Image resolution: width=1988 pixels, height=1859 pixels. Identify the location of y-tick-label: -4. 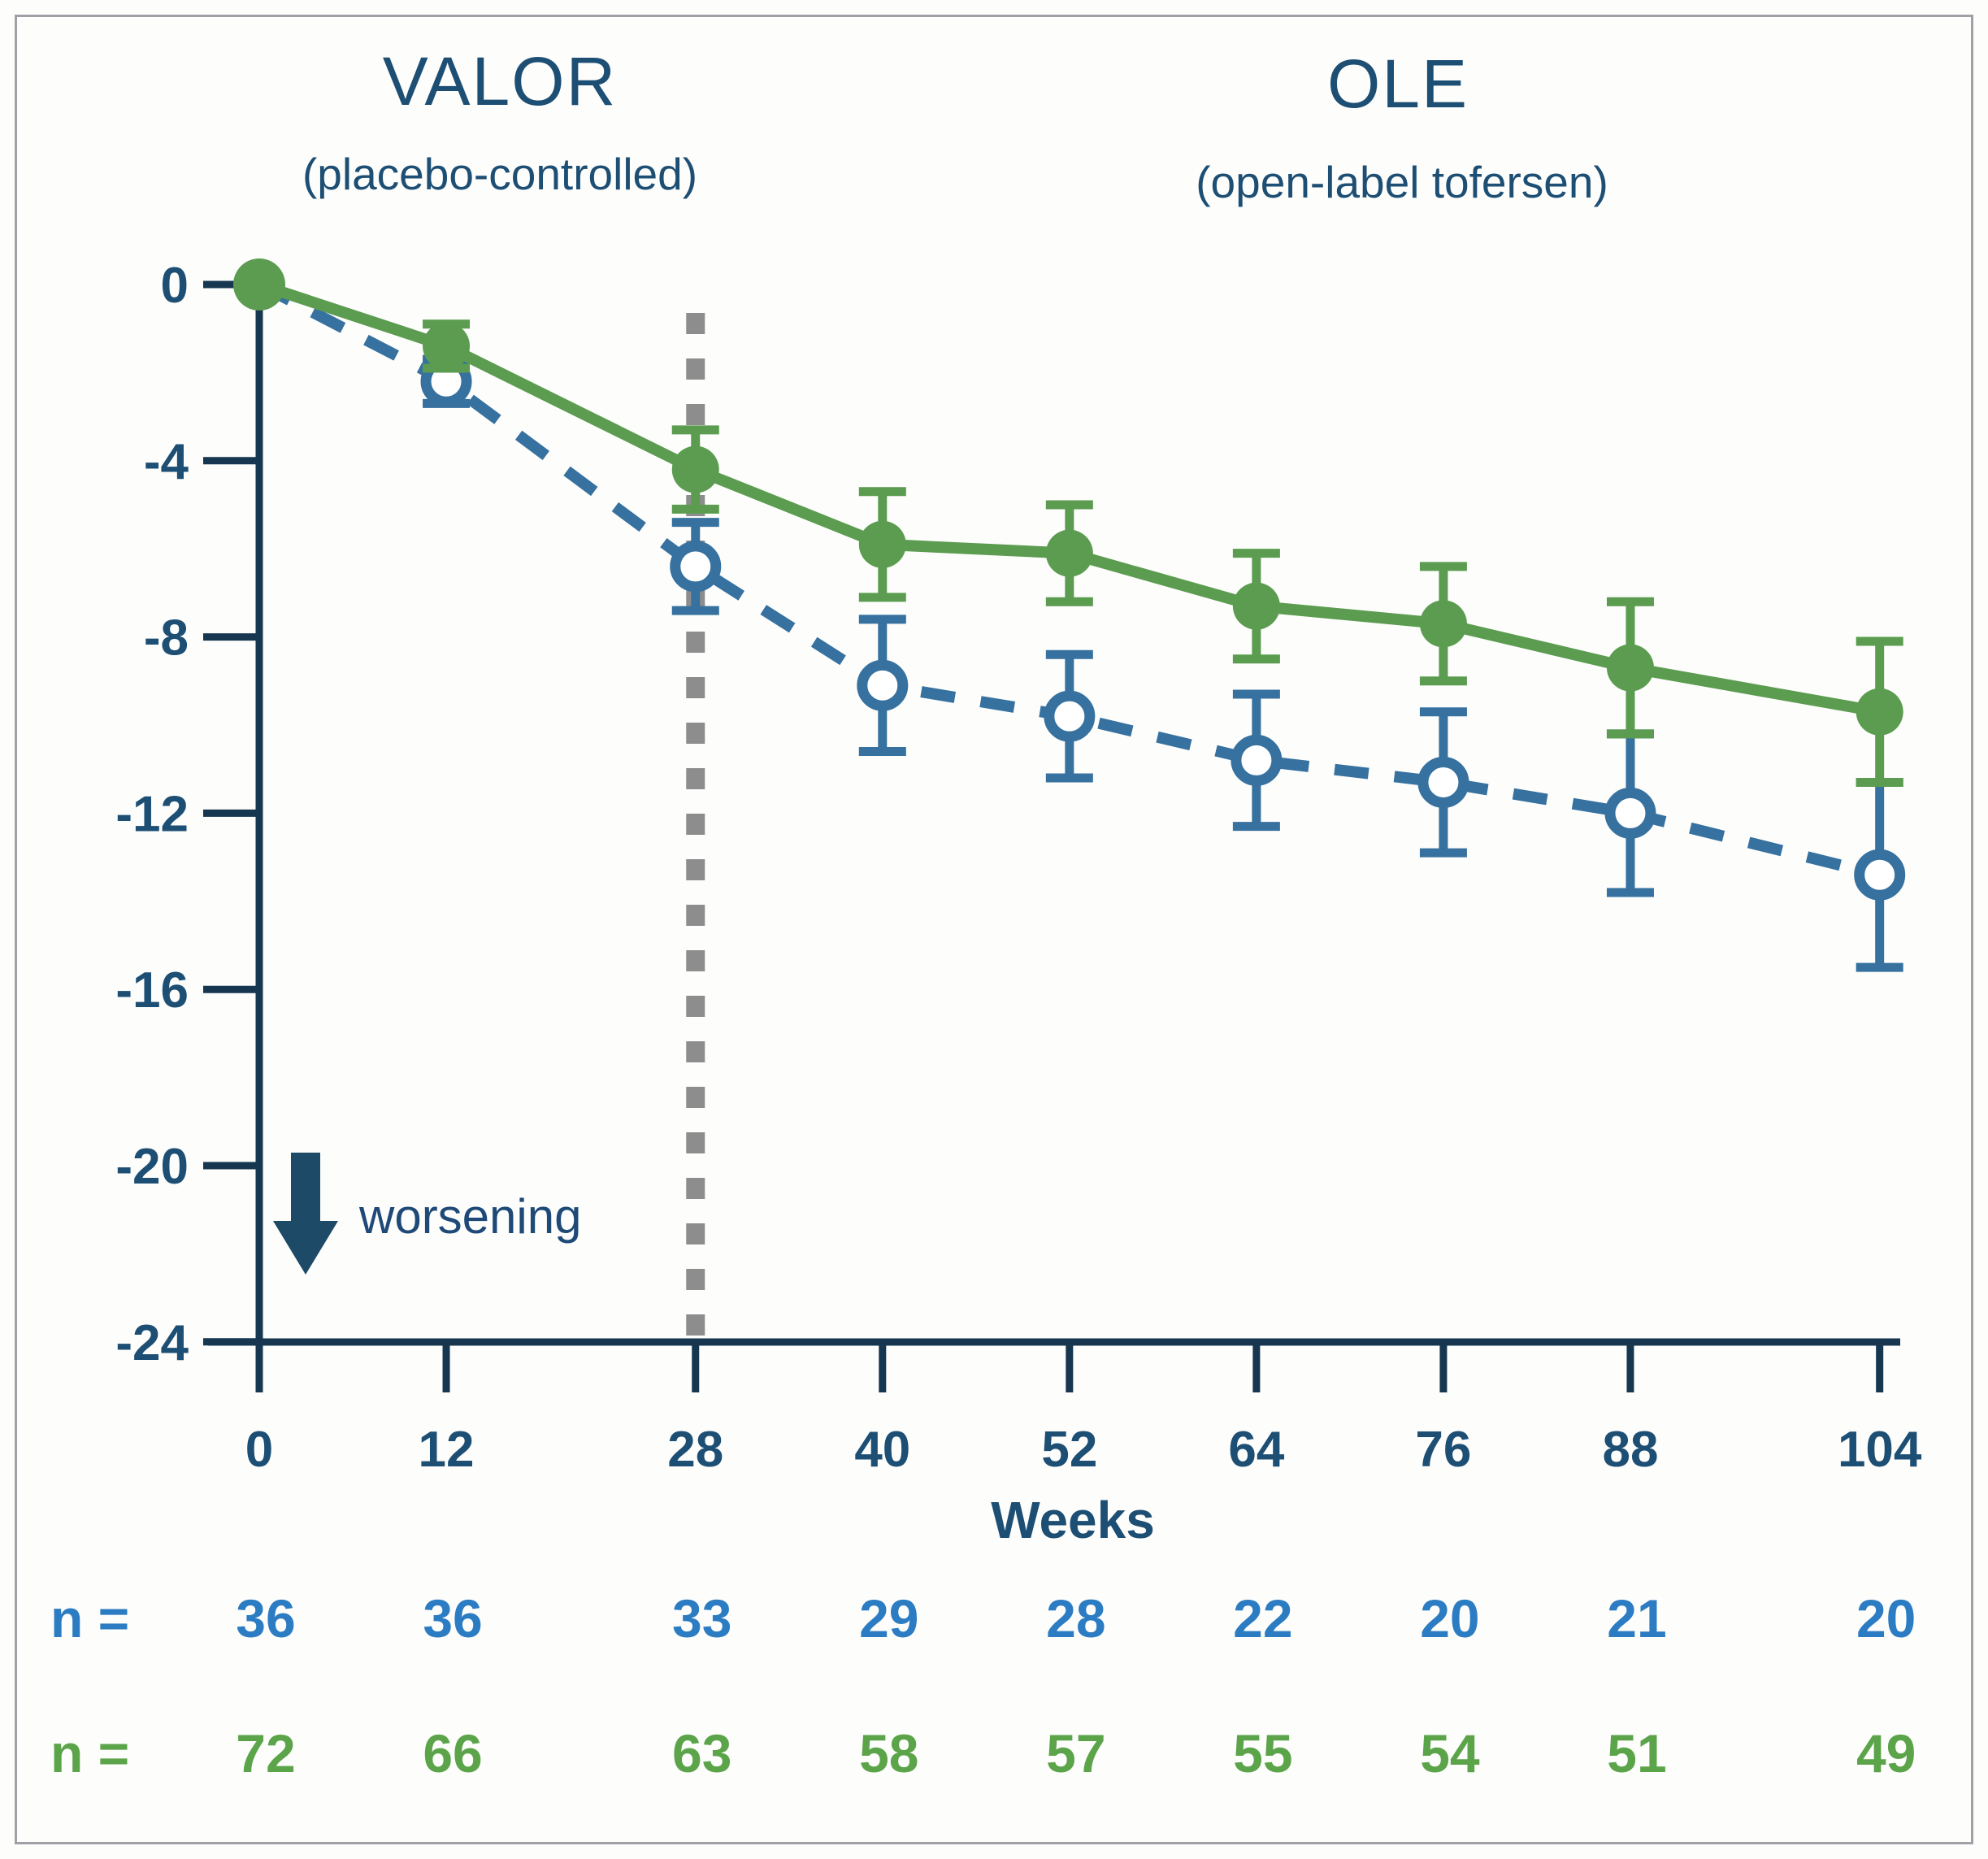
(166, 462).